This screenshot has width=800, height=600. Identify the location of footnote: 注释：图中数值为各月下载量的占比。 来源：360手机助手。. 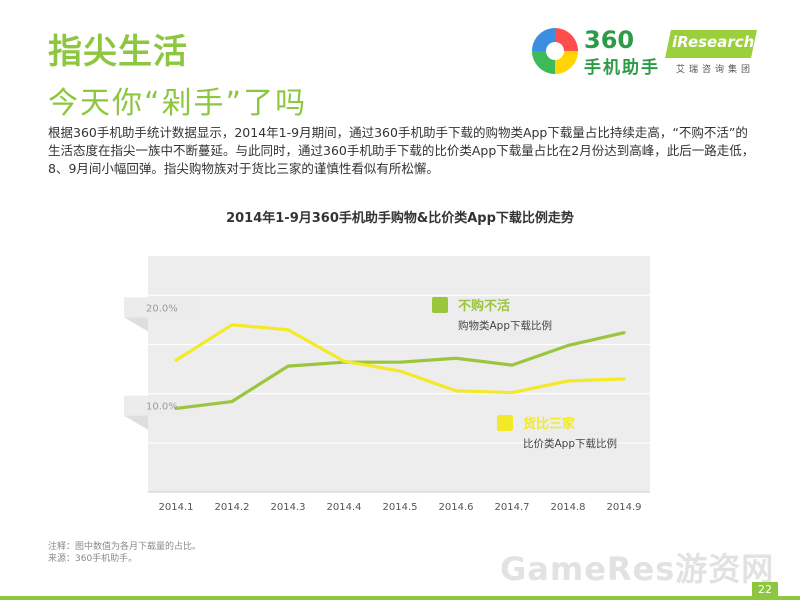
(124, 553).